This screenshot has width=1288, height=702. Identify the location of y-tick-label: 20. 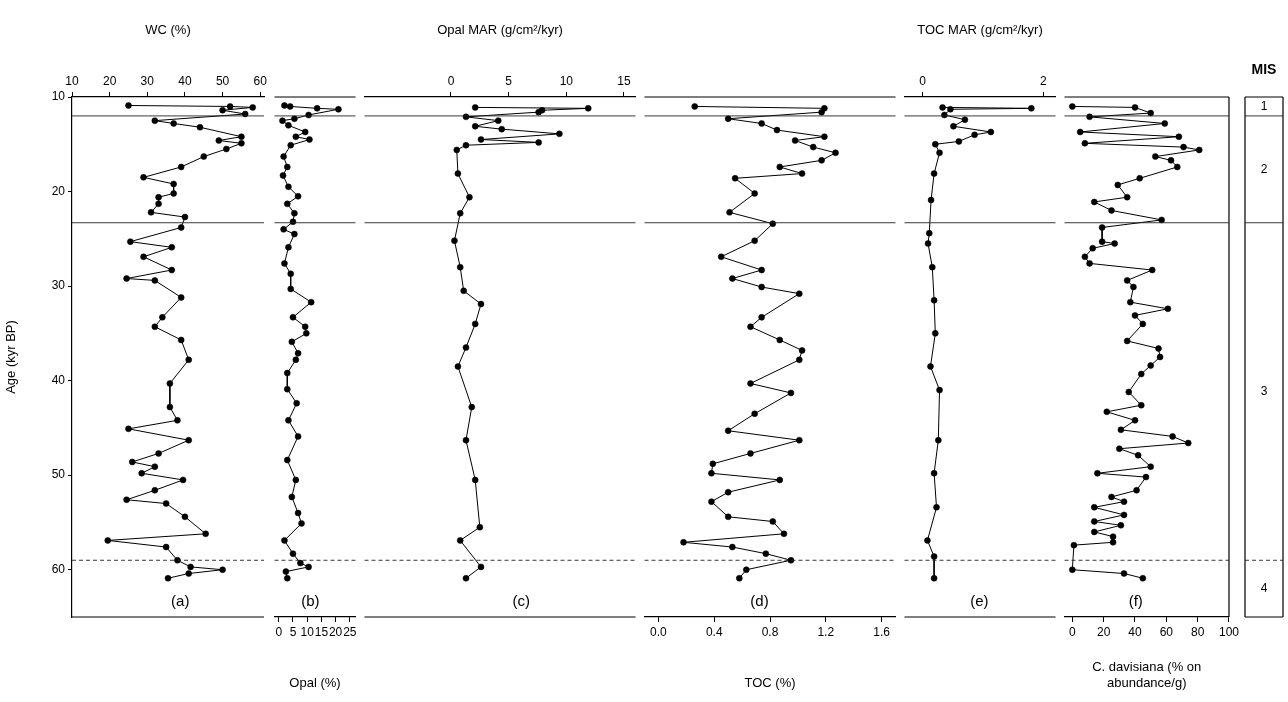
(58, 190).